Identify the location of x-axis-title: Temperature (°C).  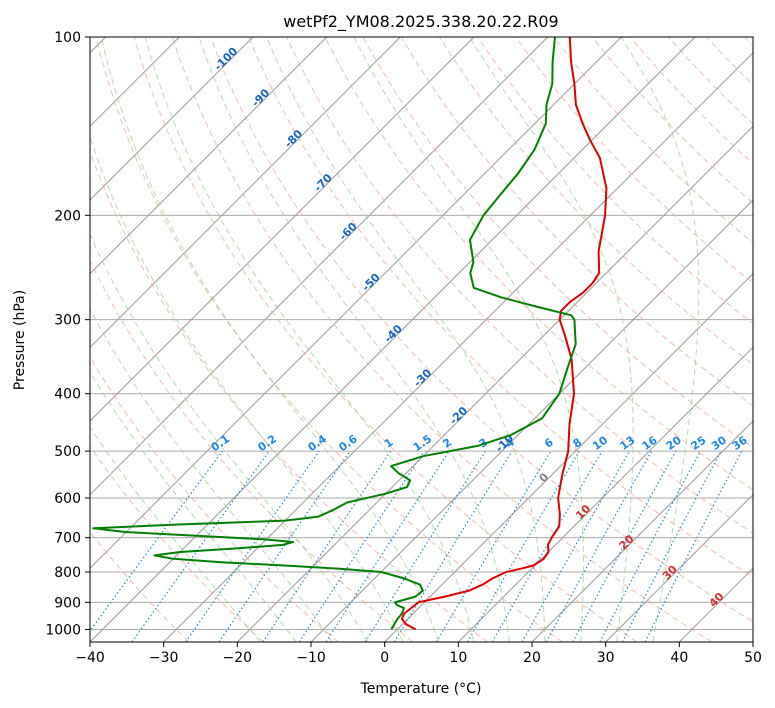
(421, 689).